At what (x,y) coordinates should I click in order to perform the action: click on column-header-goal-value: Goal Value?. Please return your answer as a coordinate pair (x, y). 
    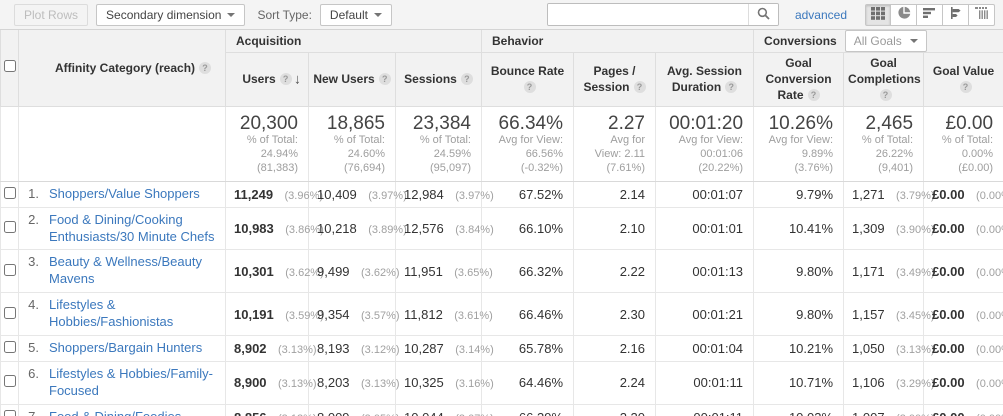
    Looking at the image, I should click on (963, 79).